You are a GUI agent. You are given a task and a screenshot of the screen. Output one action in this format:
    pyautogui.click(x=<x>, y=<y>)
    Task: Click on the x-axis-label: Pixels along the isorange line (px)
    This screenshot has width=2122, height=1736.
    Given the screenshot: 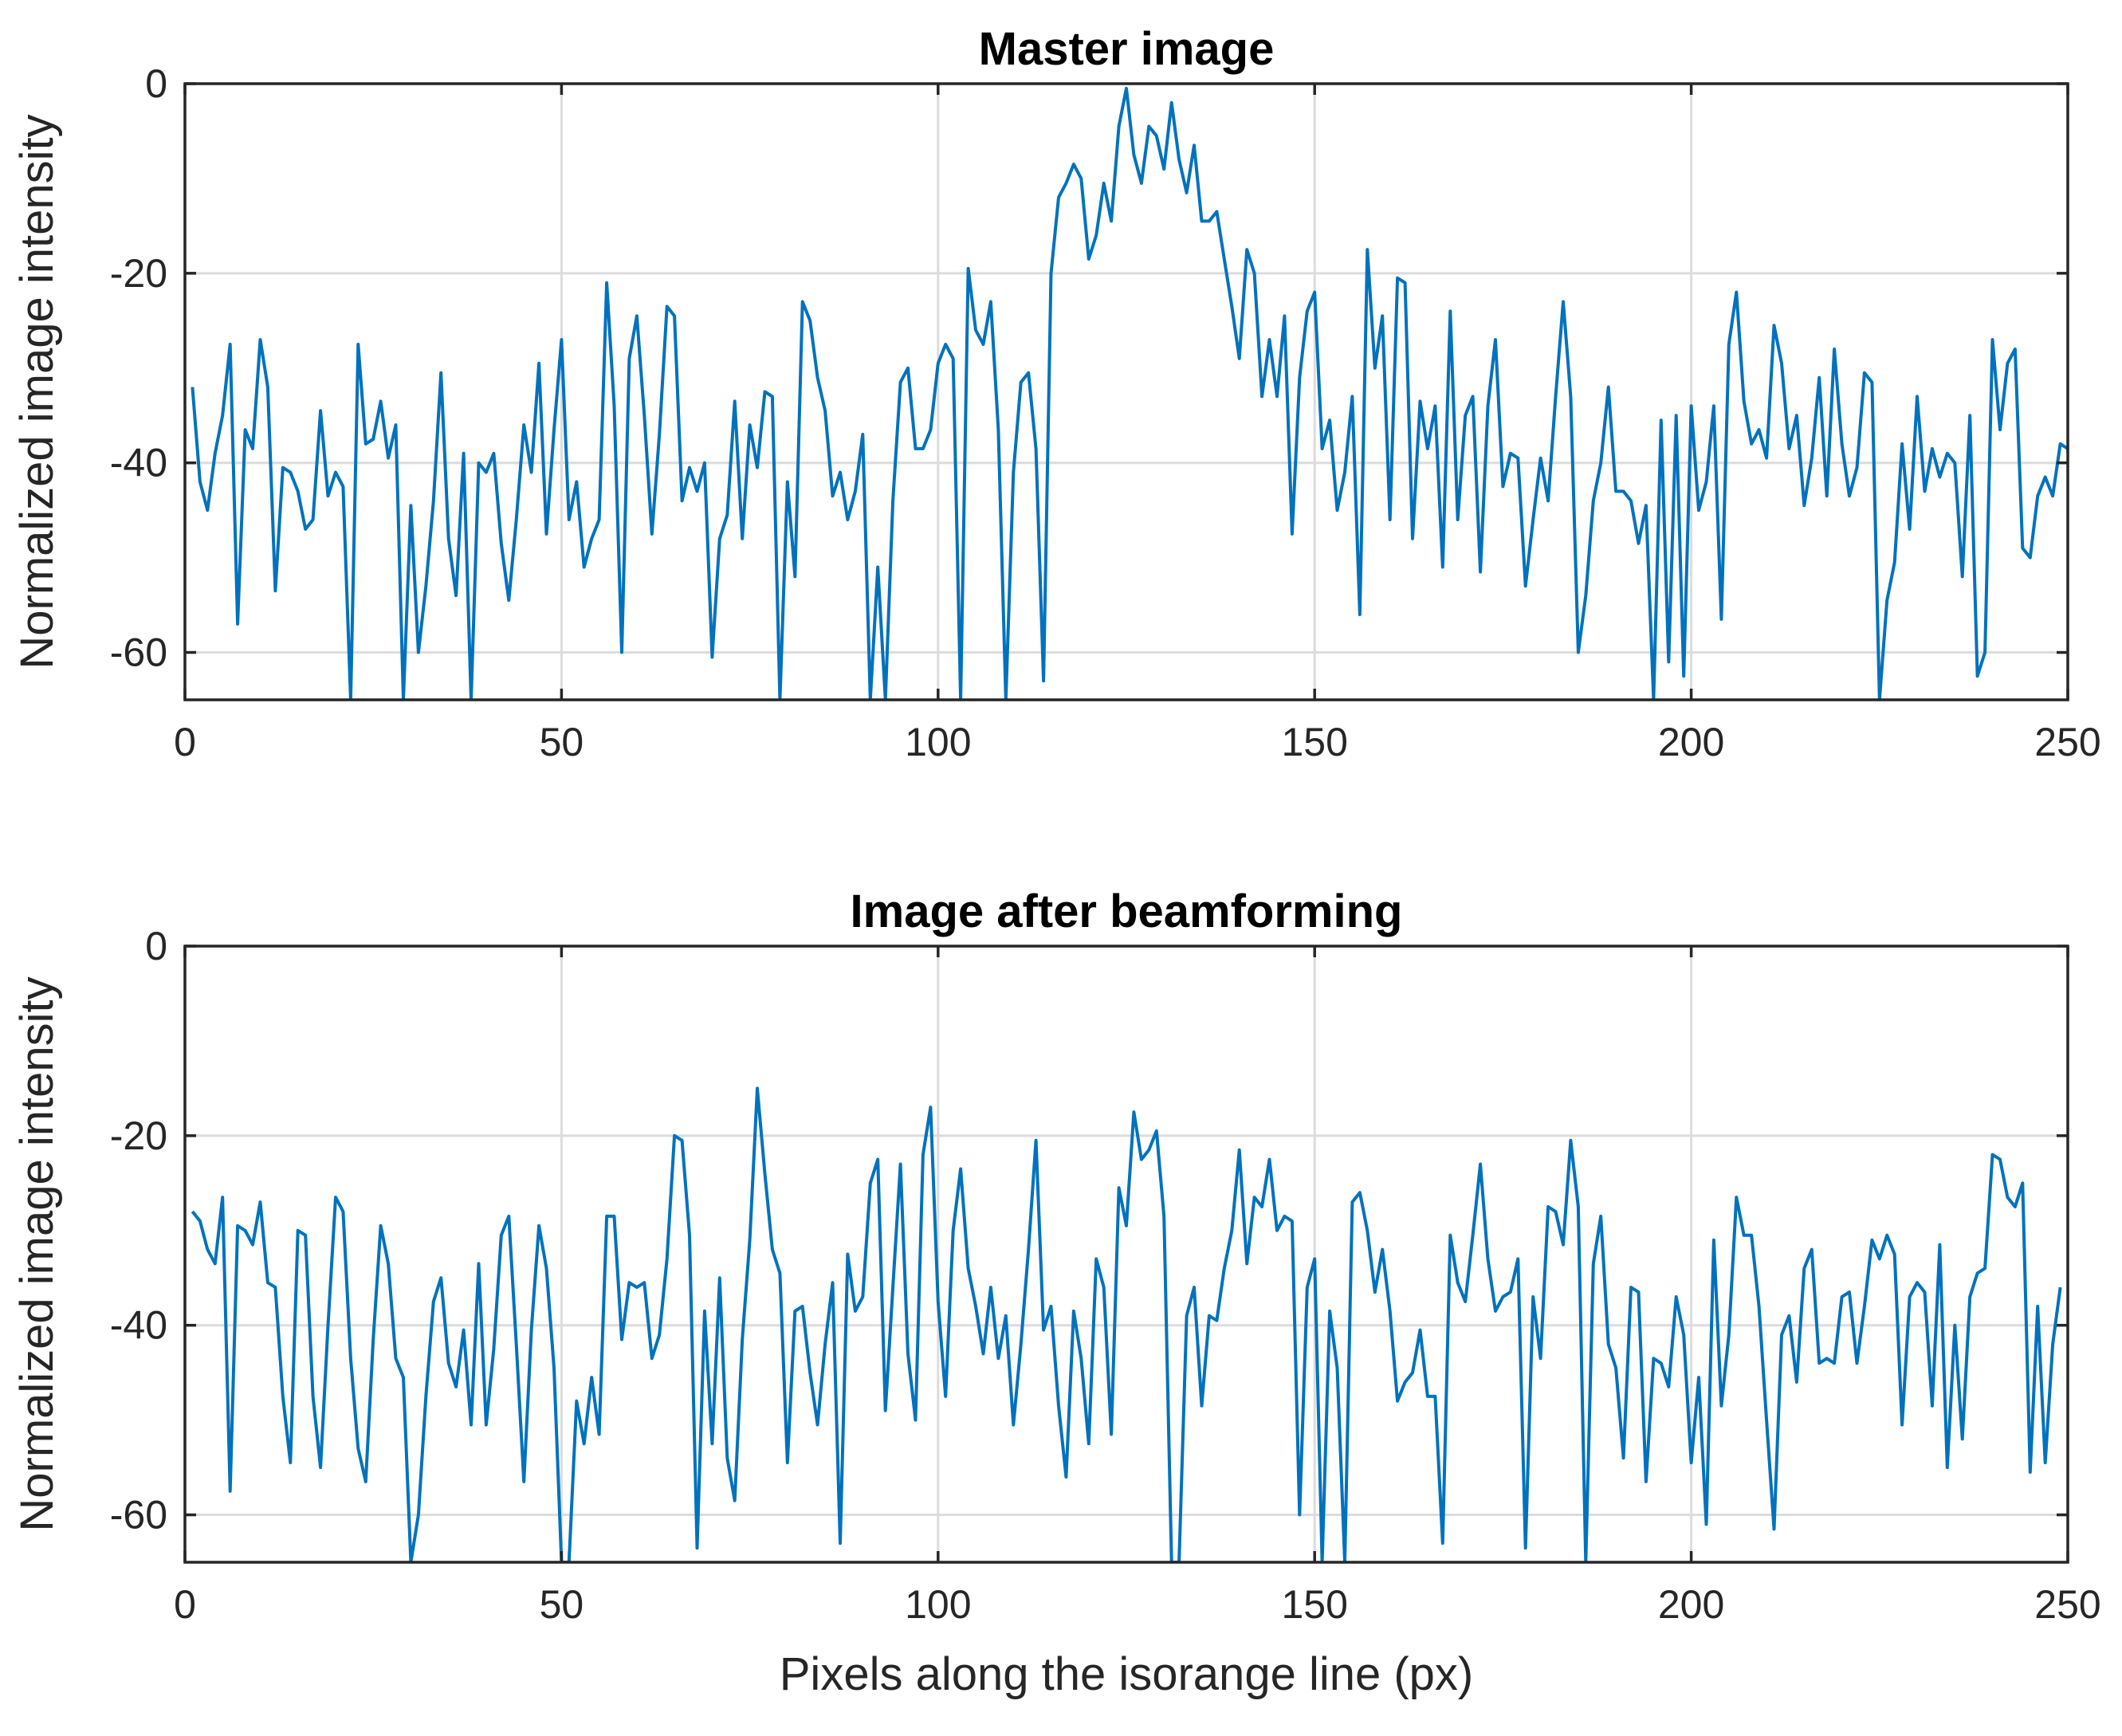 What is the action you would take?
    pyautogui.click(x=1126, y=1674)
    